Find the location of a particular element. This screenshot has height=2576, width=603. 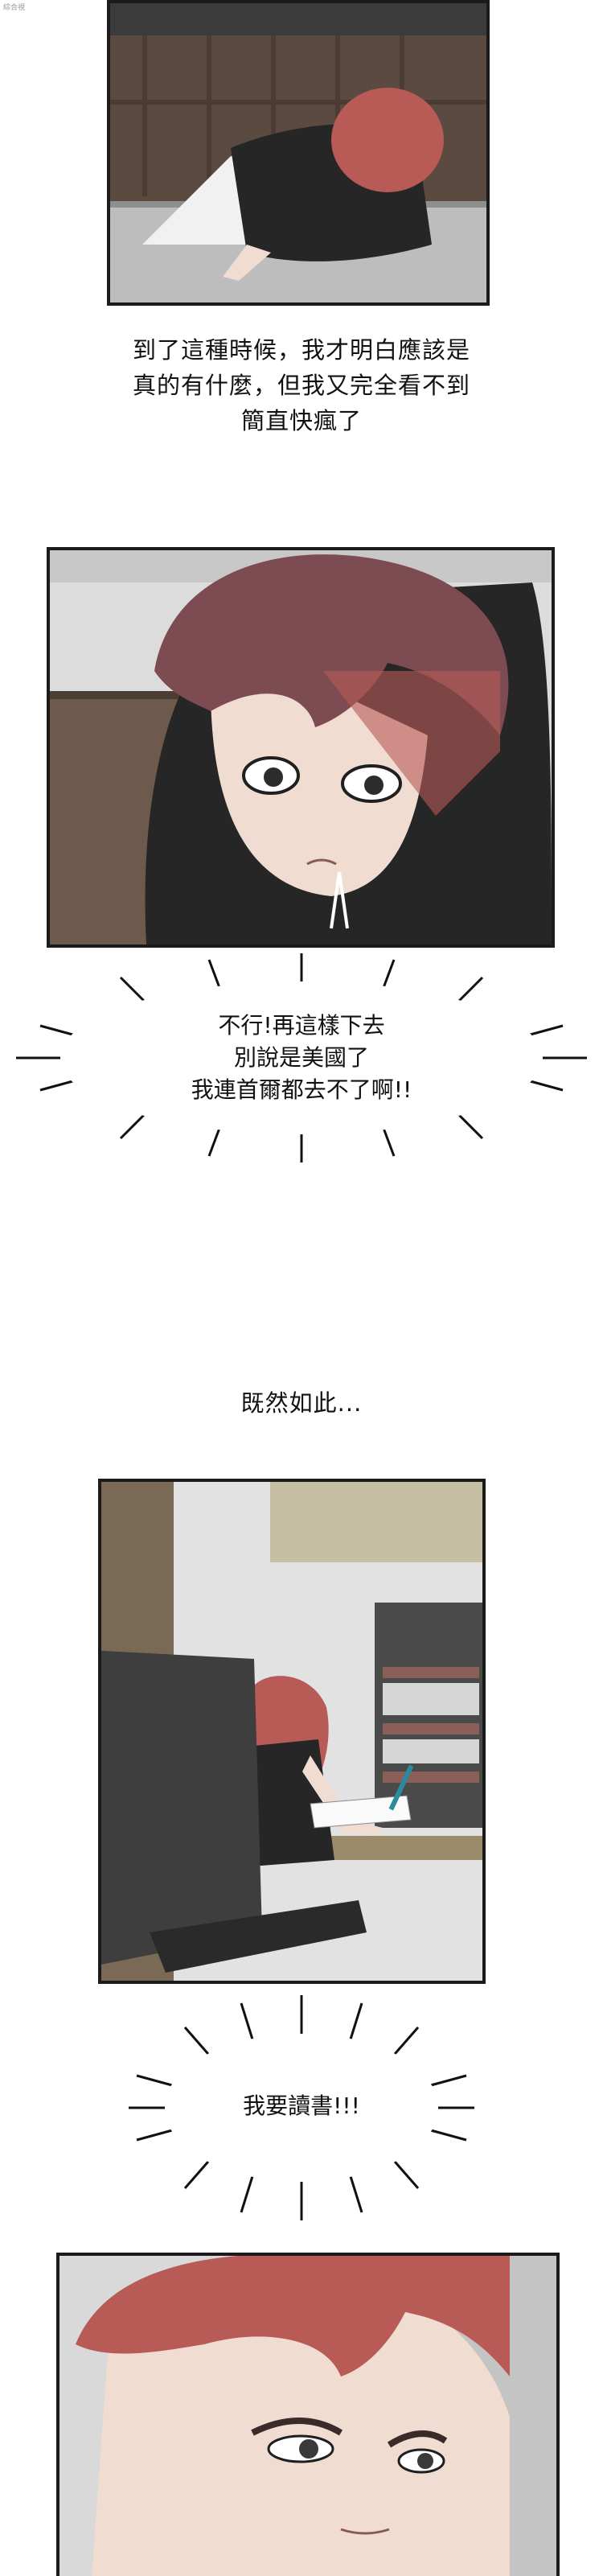

watermark: 綜合視 is located at coordinates (14, 8).